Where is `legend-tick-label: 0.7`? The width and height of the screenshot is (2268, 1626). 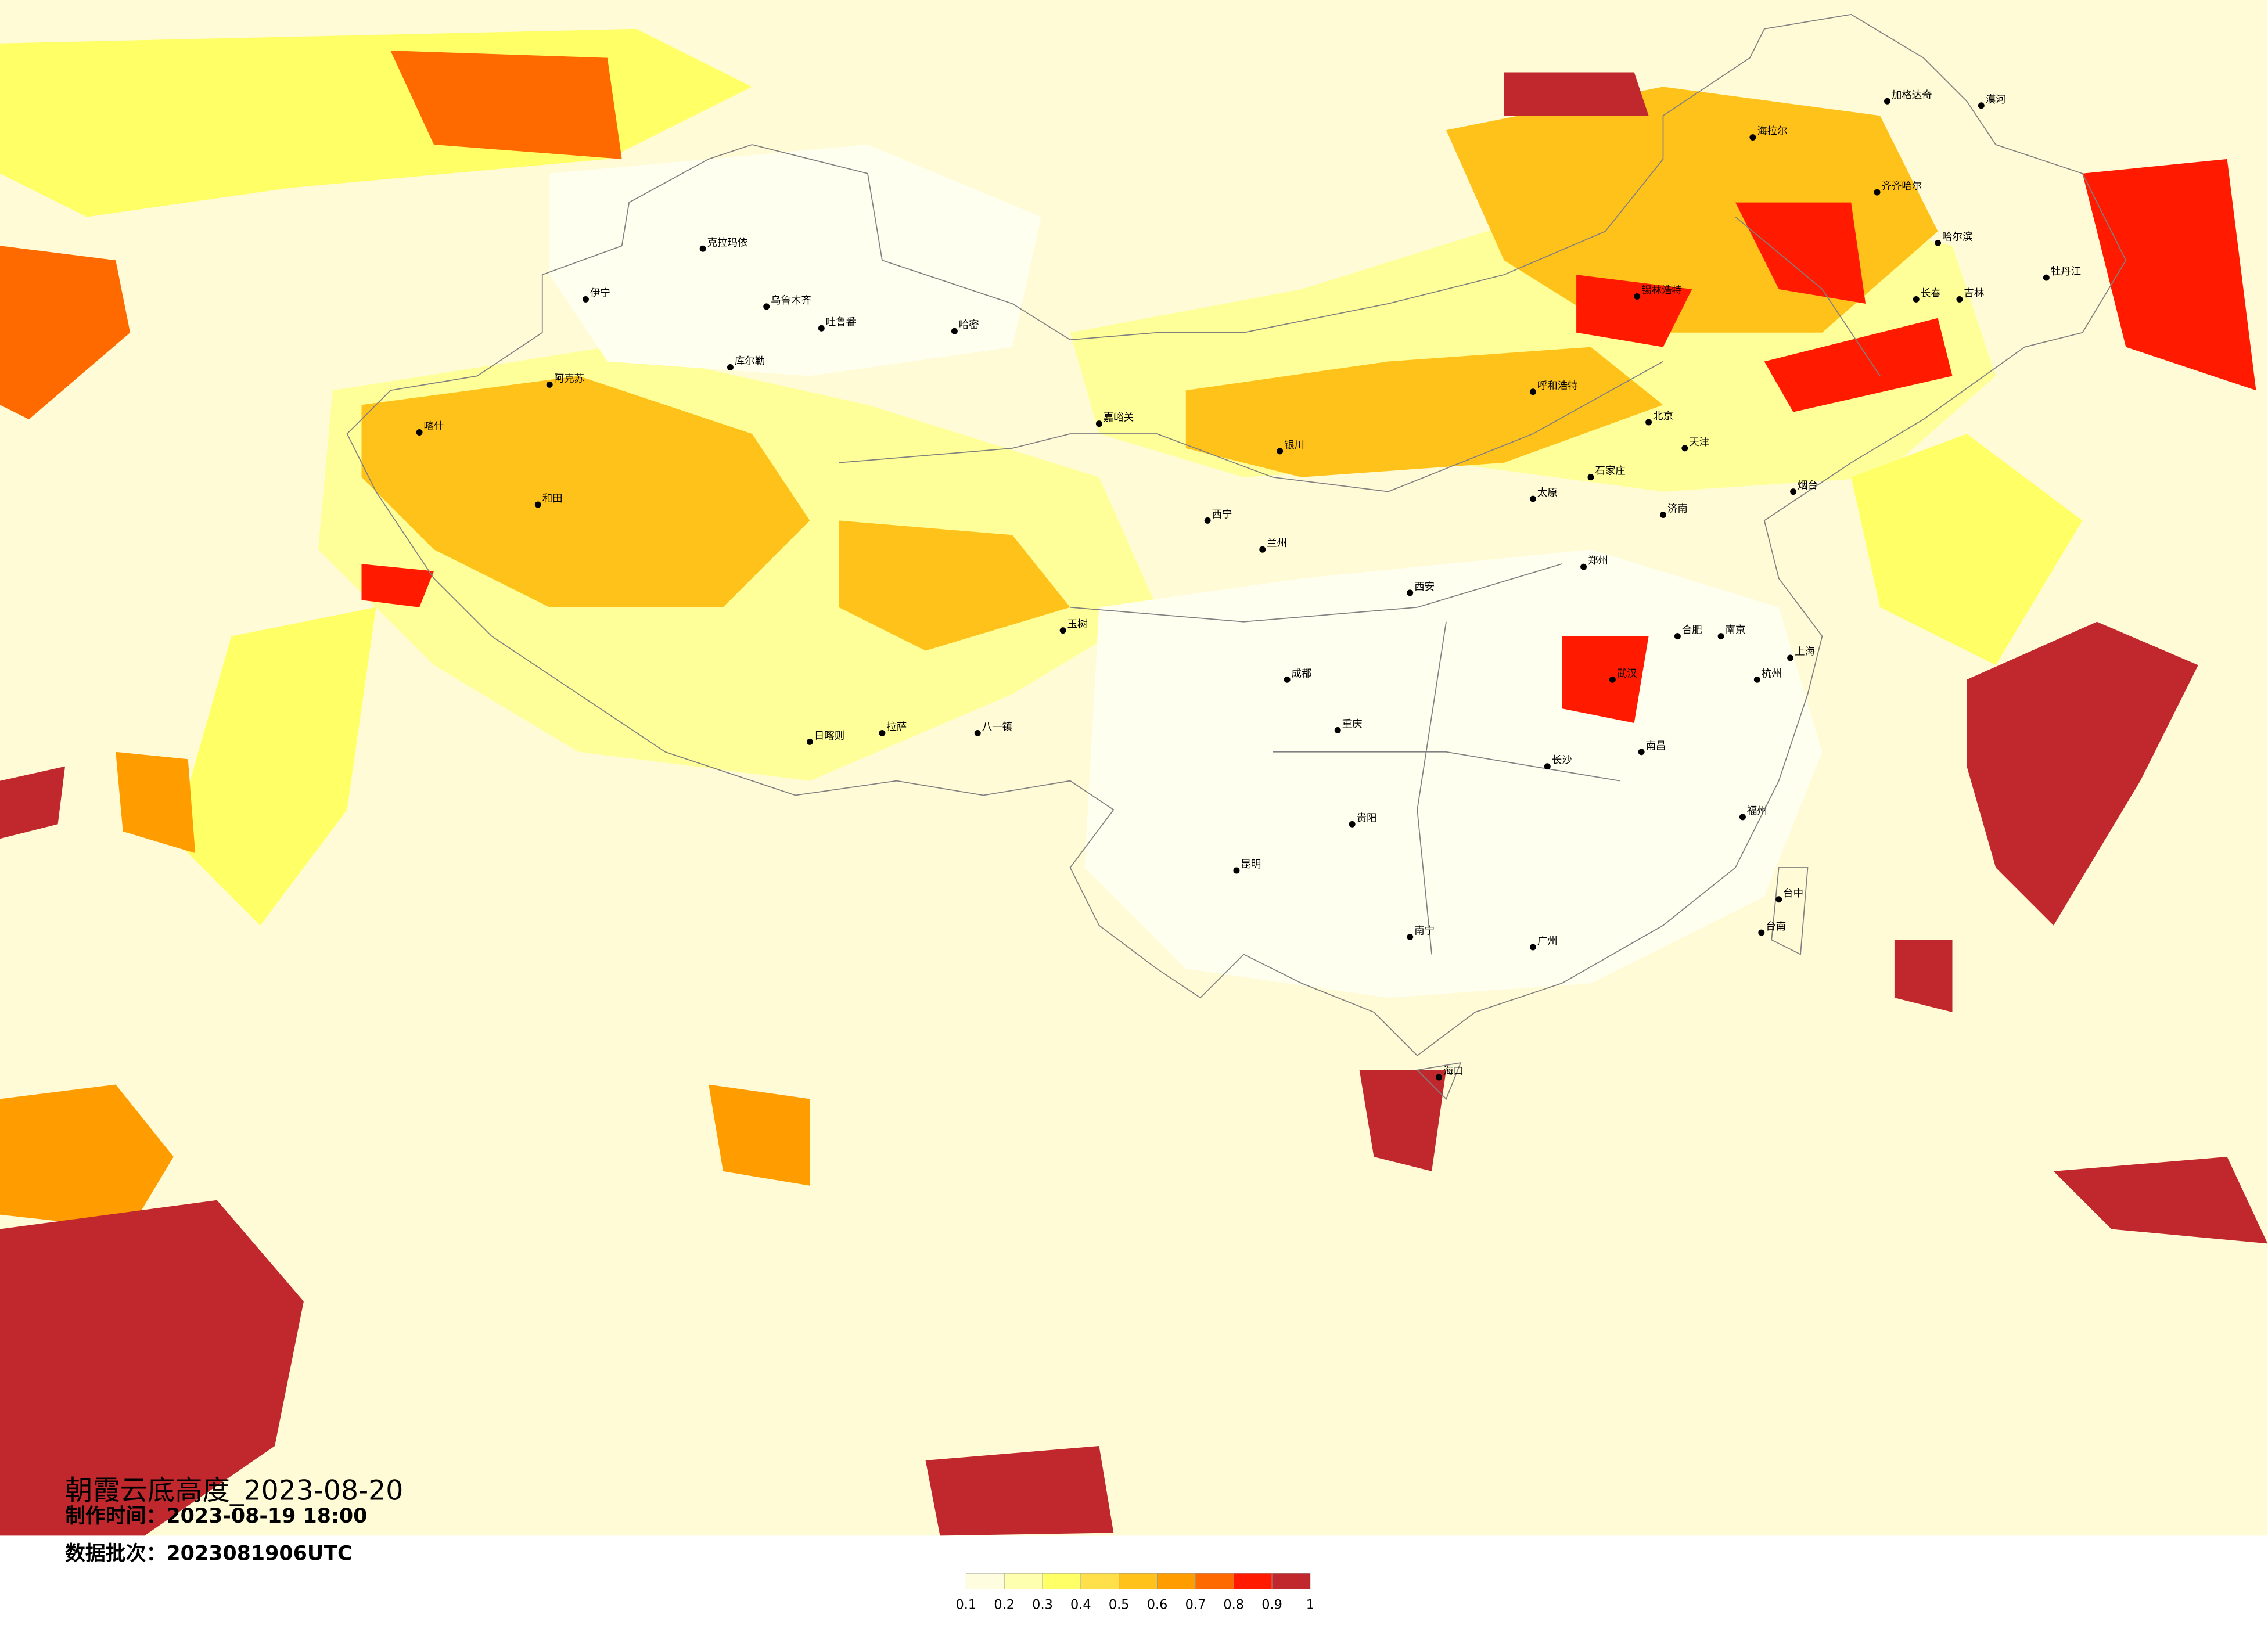 legend-tick-label: 0.7 is located at coordinates (1195, 1604).